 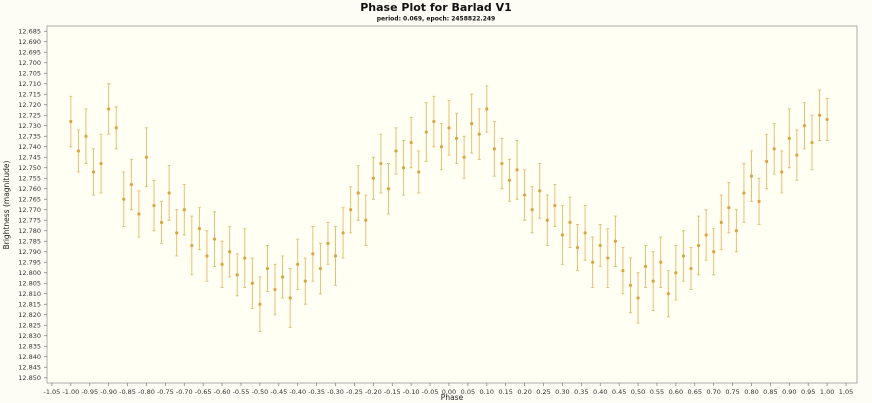 I want to click on y-tick-label: 12.750, so click(x=29, y=168).